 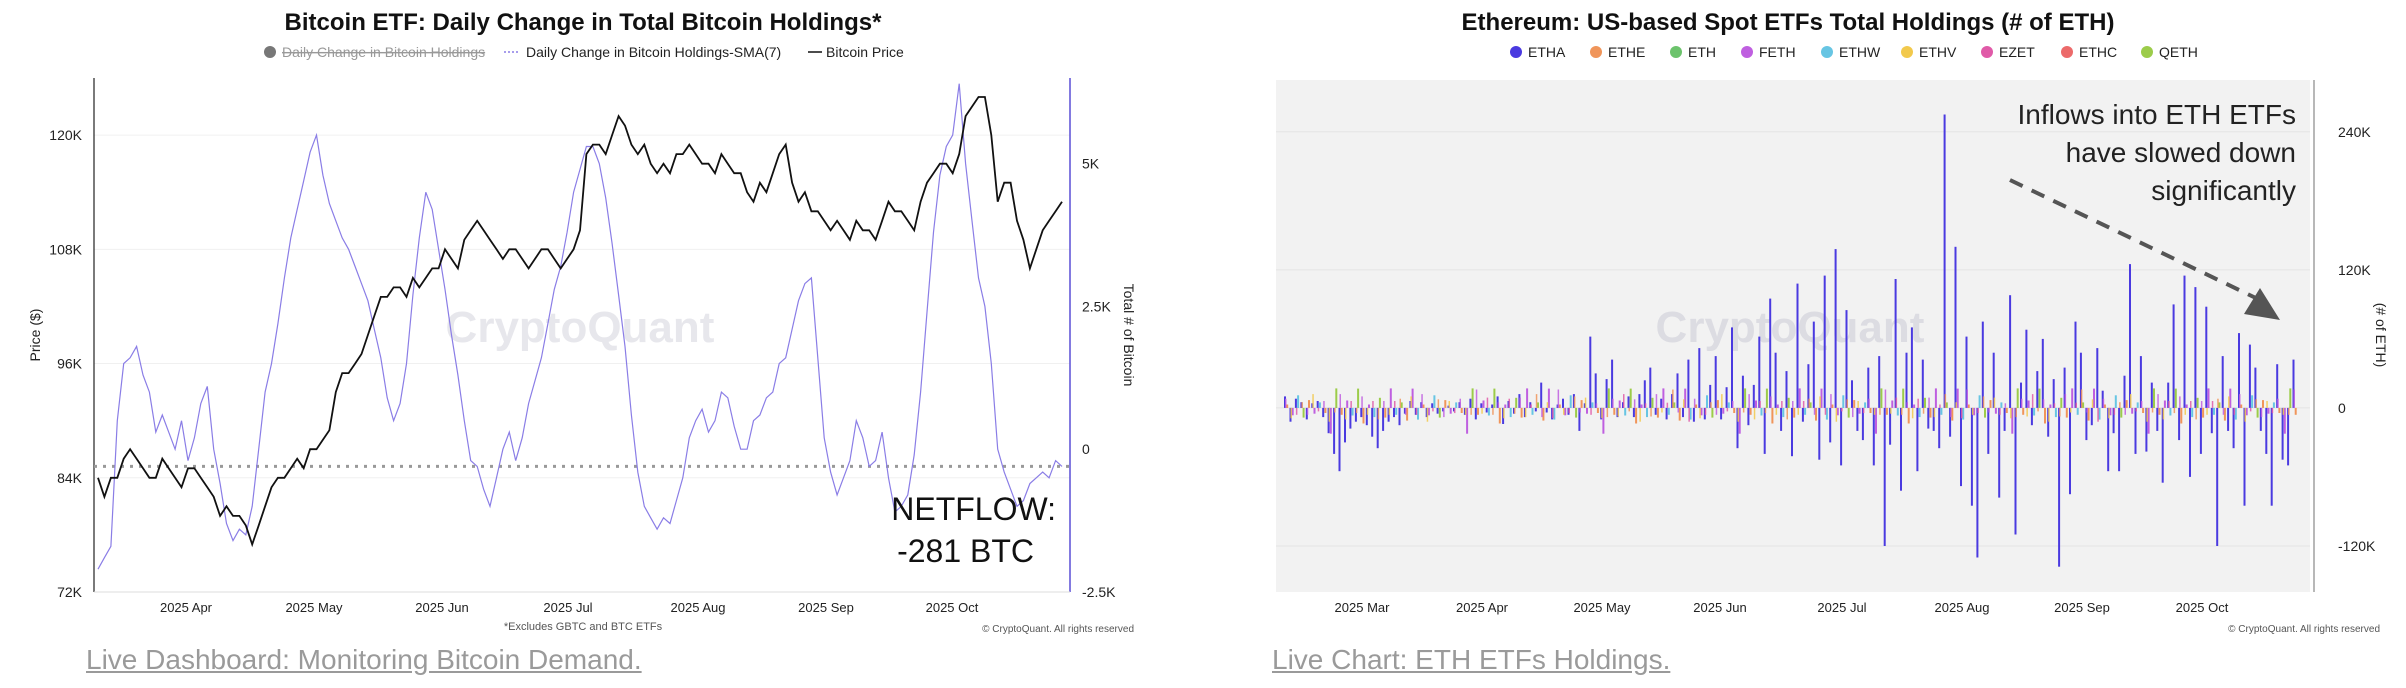 What do you see at coordinates (1471, 659) in the screenshot?
I see `live-chart-link: Live Chart: ETH ETFs Holdings.` at bounding box center [1471, 659].